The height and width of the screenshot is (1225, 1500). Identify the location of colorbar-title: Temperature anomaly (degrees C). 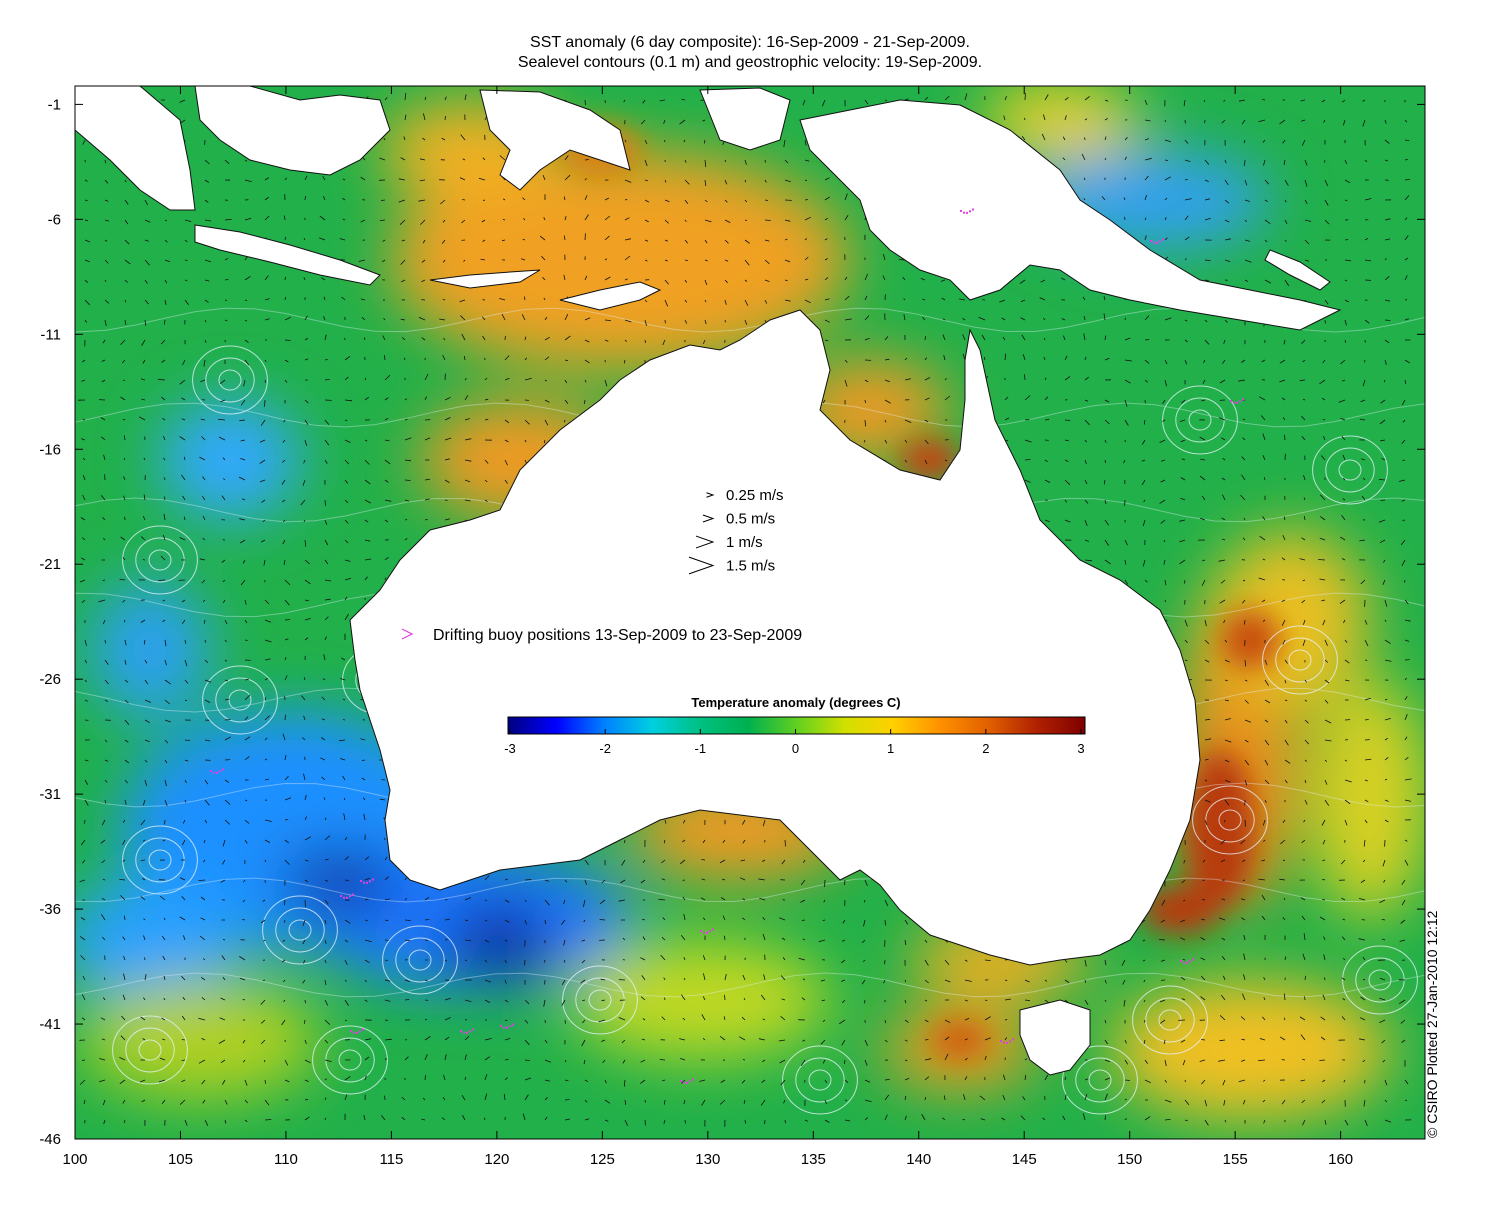
(795, 702).